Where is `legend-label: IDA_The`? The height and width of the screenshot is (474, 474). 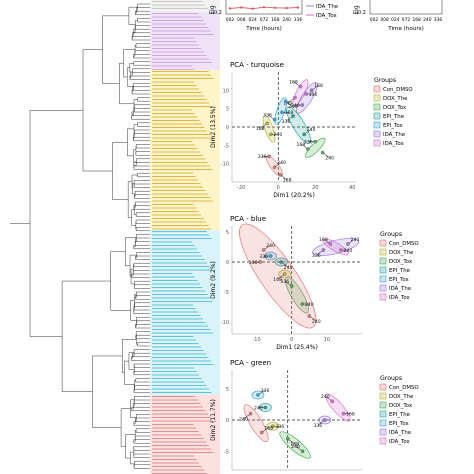
legend-label: IDA_The is located at coordinates (400, 289).